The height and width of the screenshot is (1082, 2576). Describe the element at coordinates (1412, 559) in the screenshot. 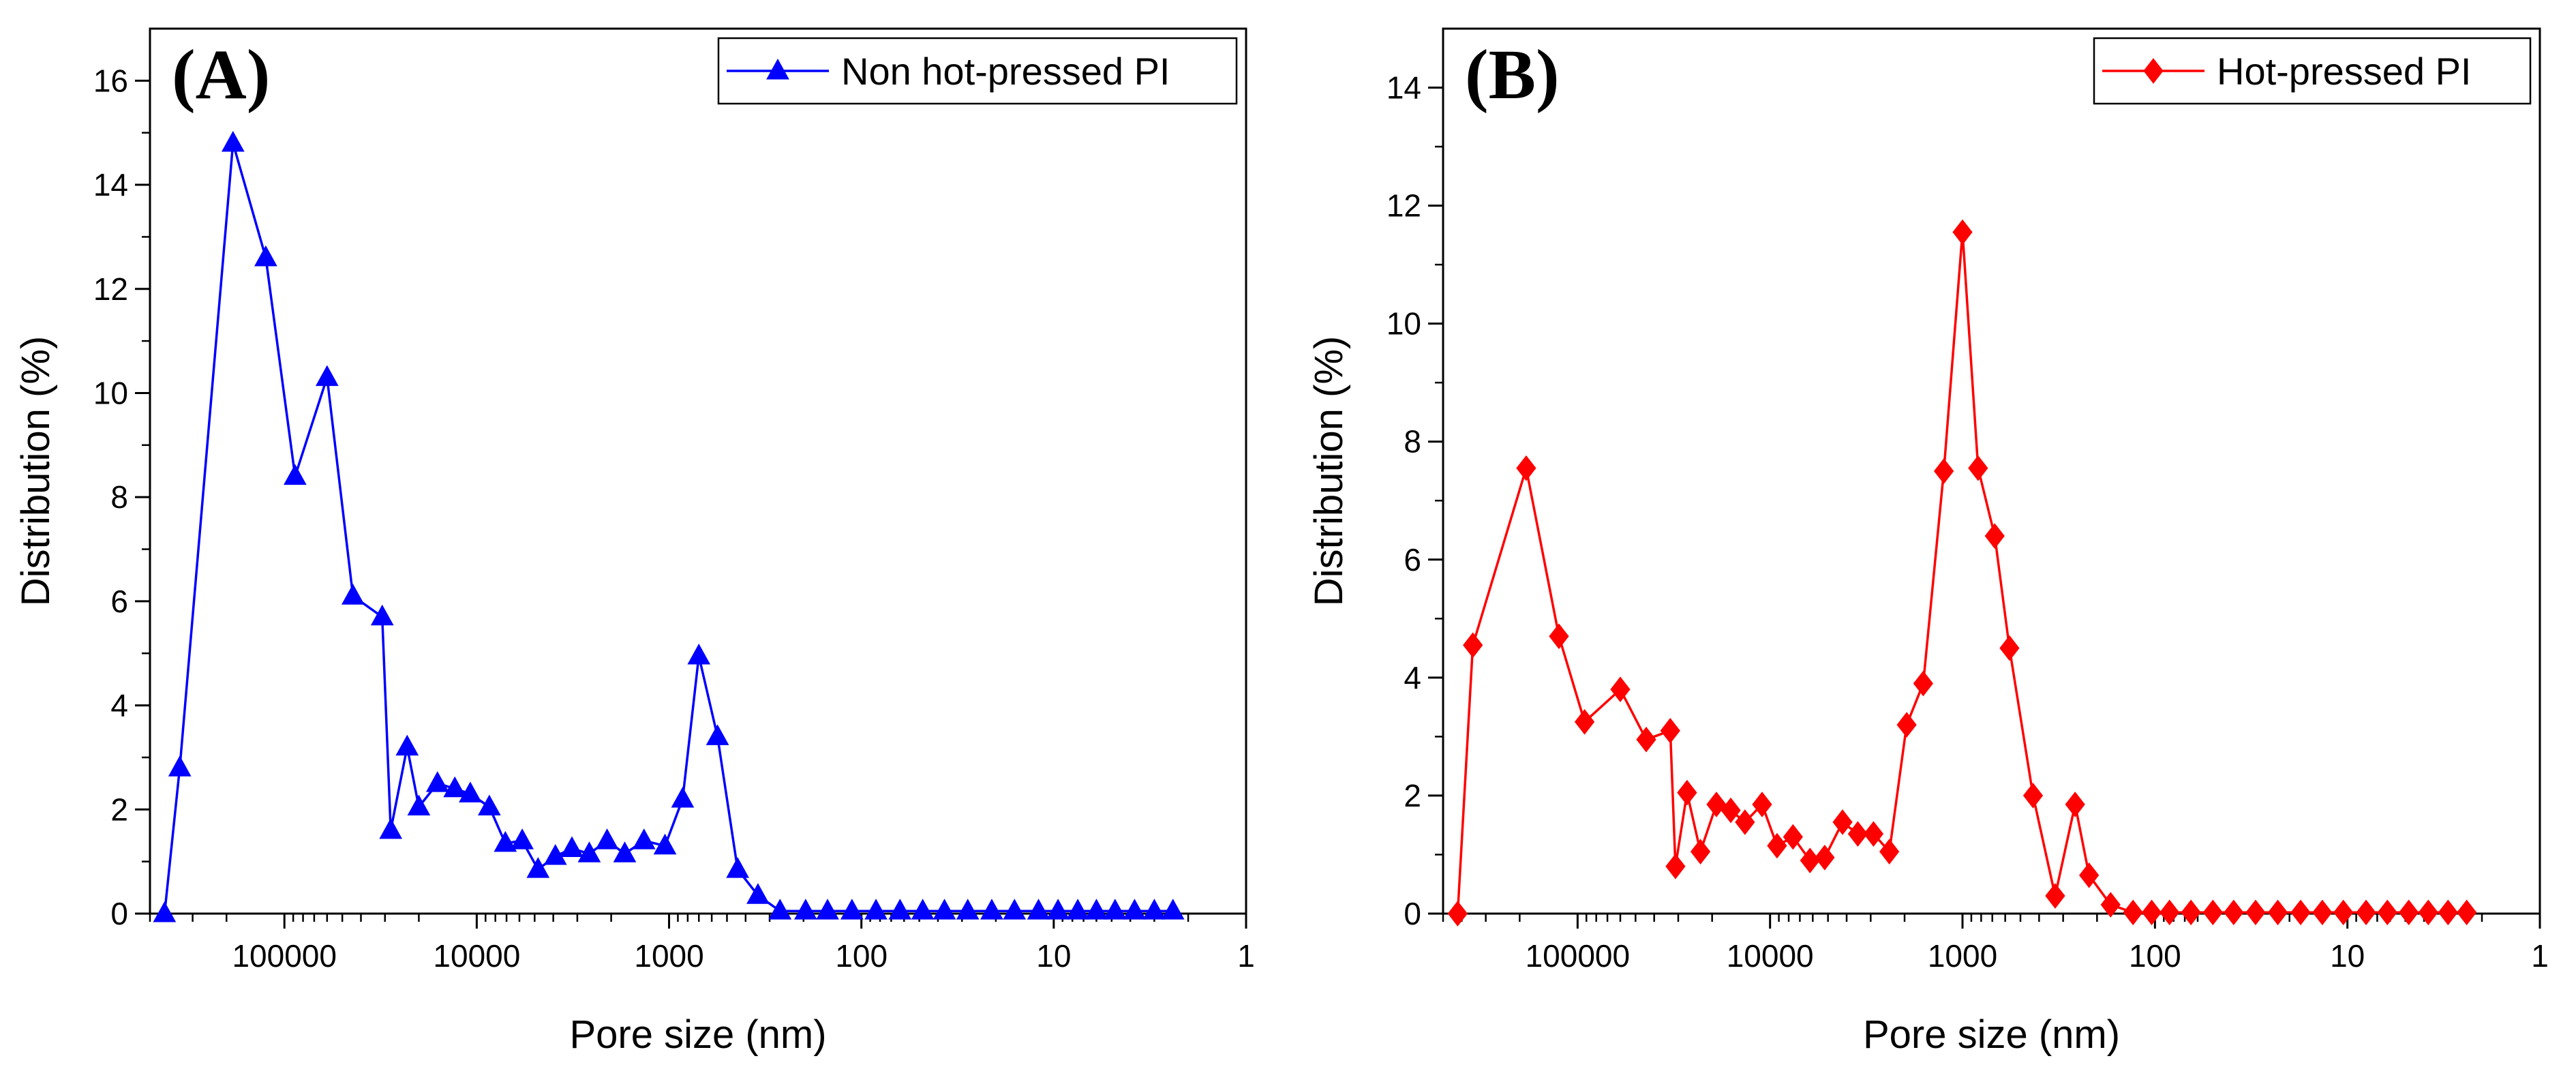

I see `y-tick-label: 6` at that location.